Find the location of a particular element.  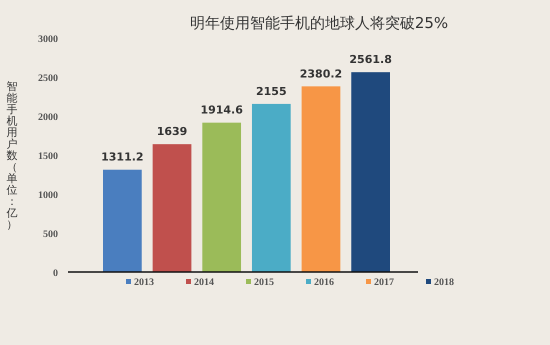

y-tick-label: 1000 is located at coordinates (48, 195).